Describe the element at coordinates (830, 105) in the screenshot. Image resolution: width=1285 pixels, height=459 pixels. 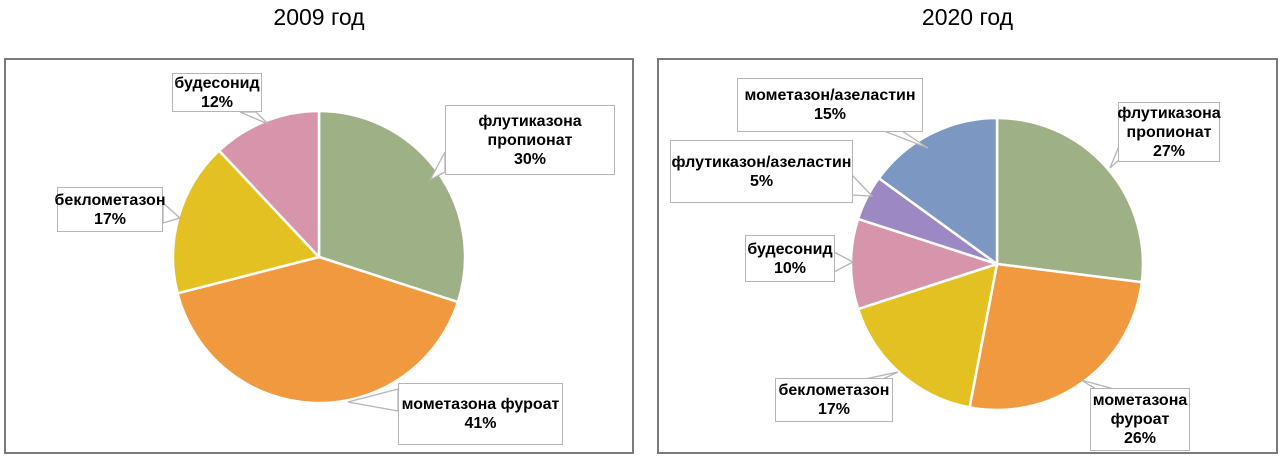
I see `callout-mometasone-azelastine-2020: мометазон/азеластин 15%` at that location.